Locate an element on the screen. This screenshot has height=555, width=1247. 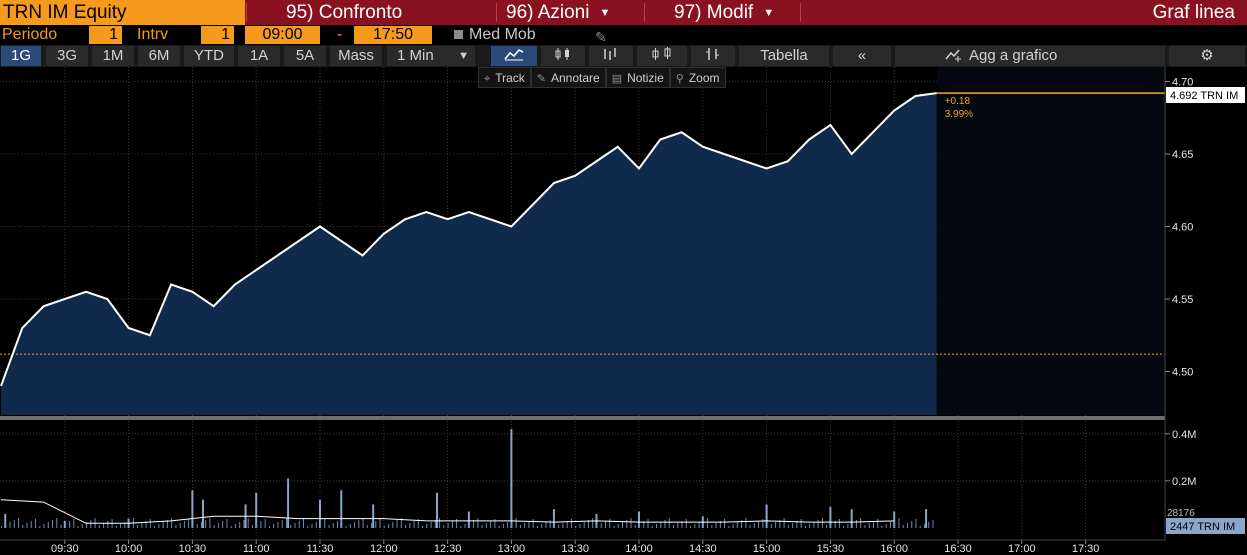
intrv-field: 1 is located at coordinates (217, 35).